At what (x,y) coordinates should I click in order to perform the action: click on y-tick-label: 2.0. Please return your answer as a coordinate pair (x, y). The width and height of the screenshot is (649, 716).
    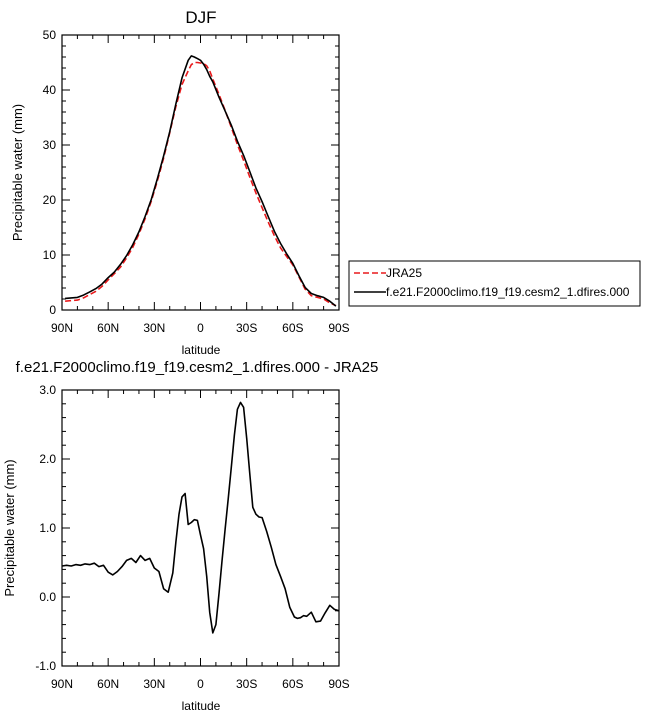
    Looking at the image, I should click on (47, 459).